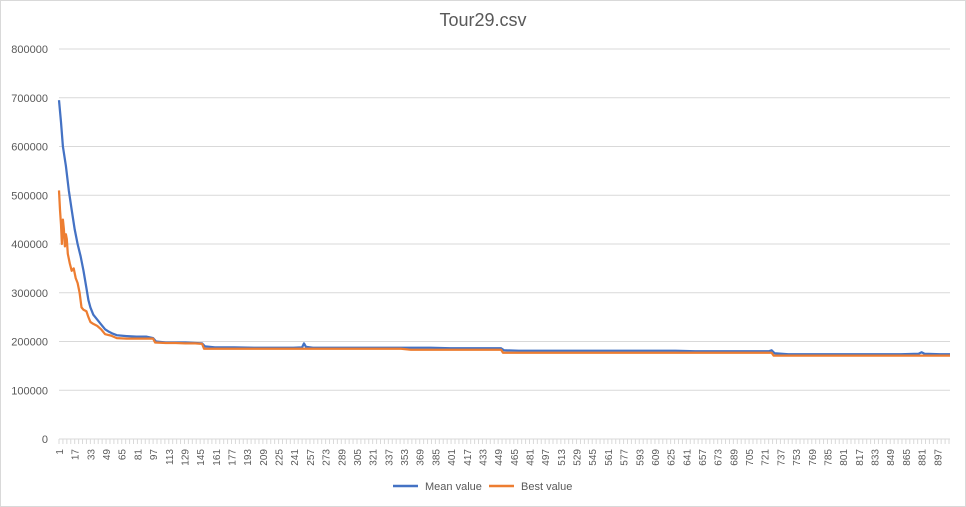  Describe the element at coordinates (844, 457) in the screenshot. I see `x-tick-label: 801` at that location.